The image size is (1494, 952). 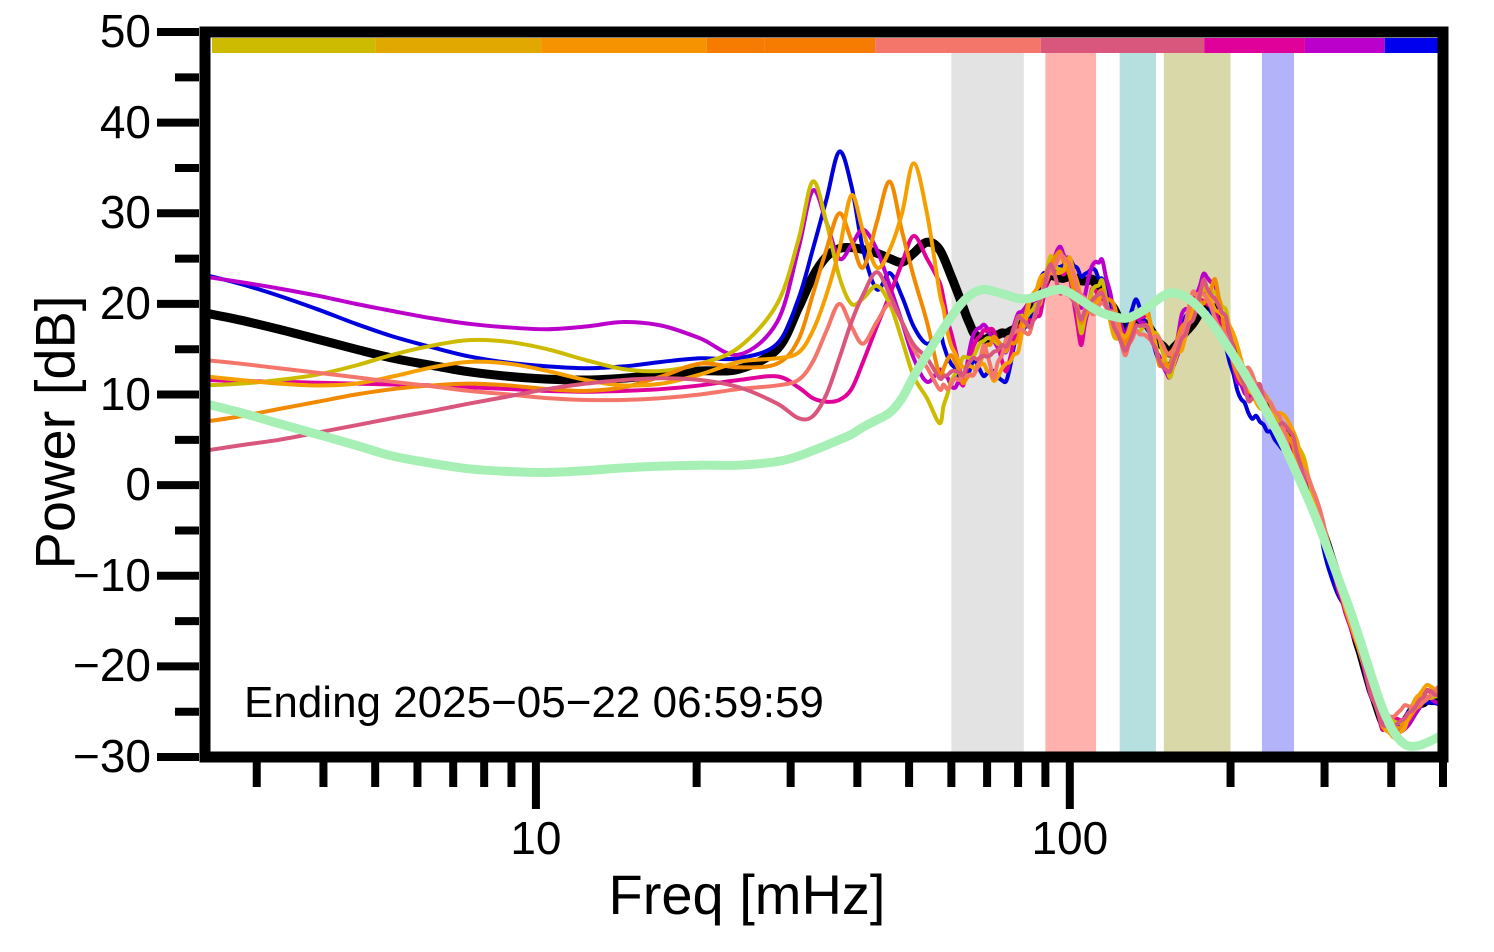 I want to click on band-pink, so click(x=1071, y=404).